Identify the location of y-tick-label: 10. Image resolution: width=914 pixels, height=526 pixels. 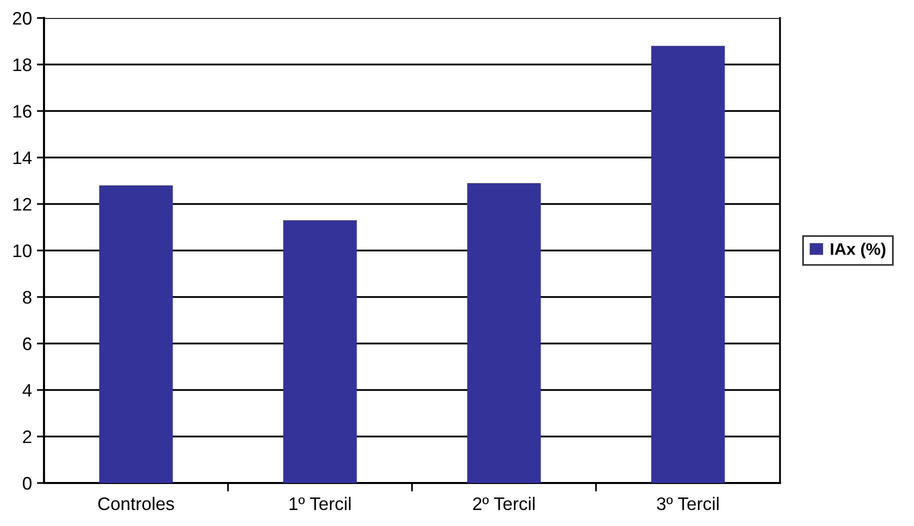
(22, 251).